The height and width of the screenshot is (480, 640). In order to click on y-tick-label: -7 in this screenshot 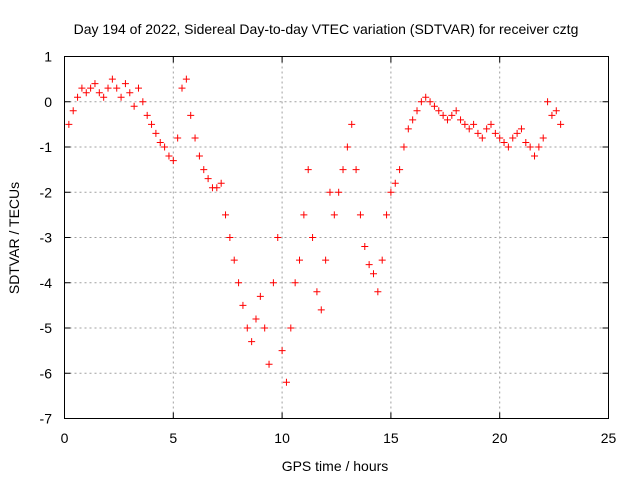, I will do `click(46, 419)`.